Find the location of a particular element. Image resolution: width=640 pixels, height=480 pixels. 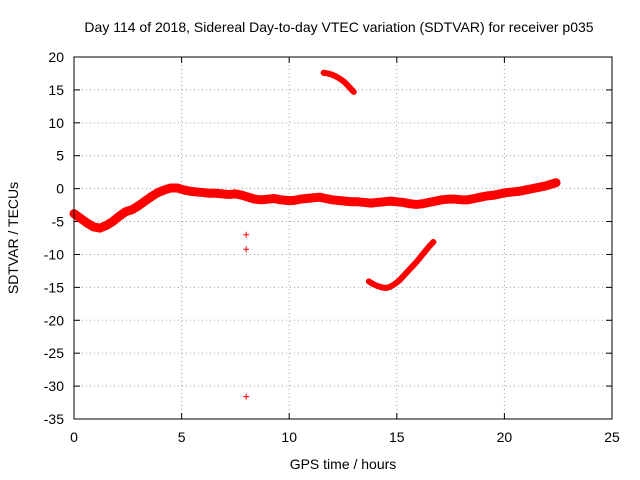

y-tick-label: 5 is located at coordinates (60, 156).